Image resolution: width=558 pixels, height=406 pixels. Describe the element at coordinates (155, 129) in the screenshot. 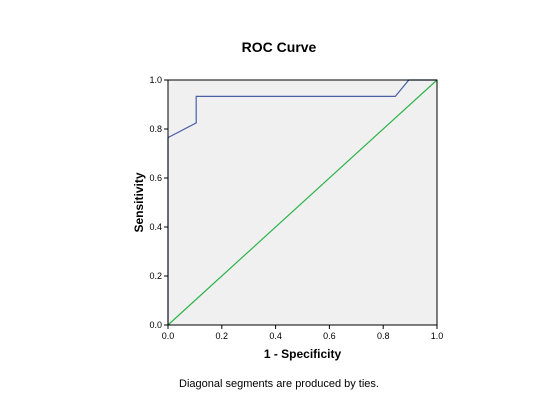

I see `y-tick-label: 0.8` at that location.